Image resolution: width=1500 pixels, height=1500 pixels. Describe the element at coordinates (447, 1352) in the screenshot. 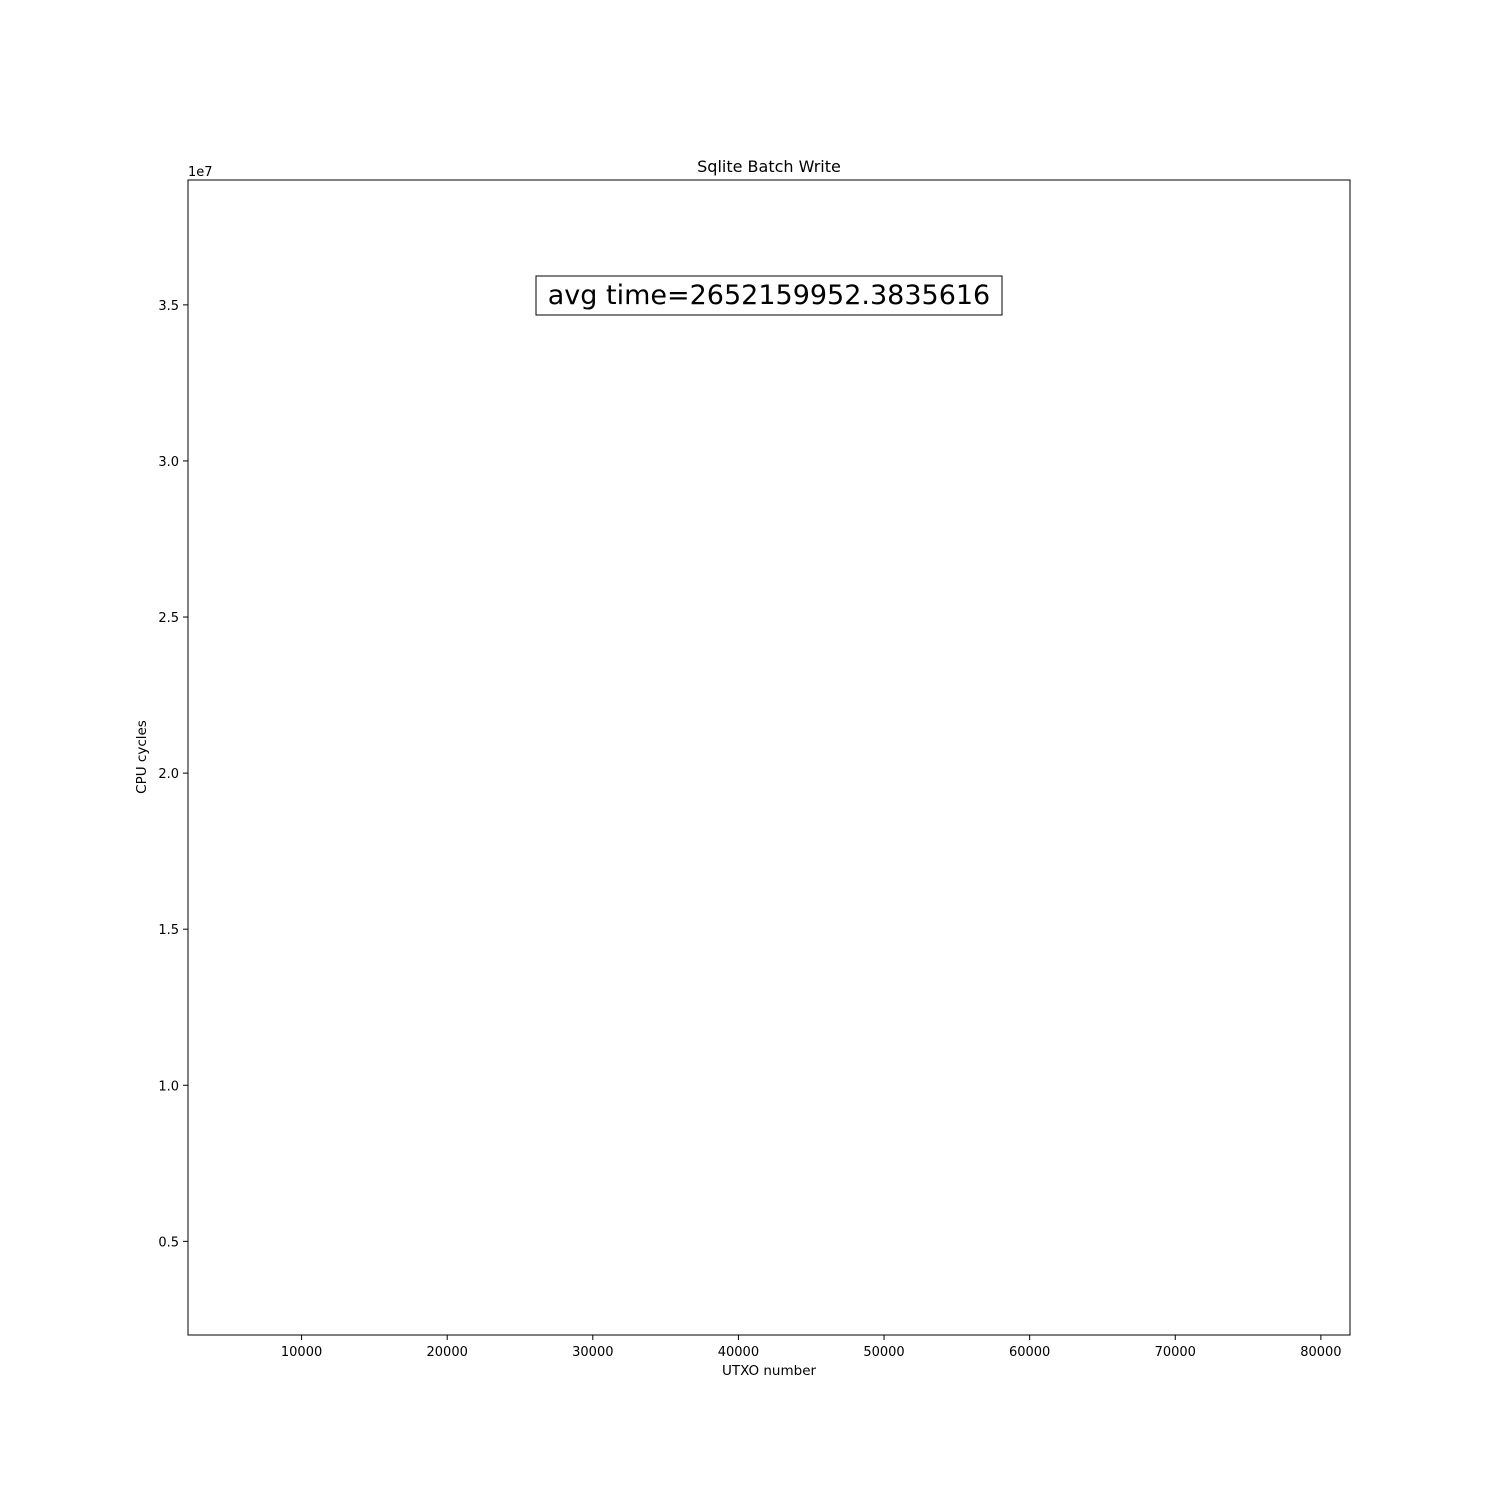

I see `x-tick-label: 20000` at that location.